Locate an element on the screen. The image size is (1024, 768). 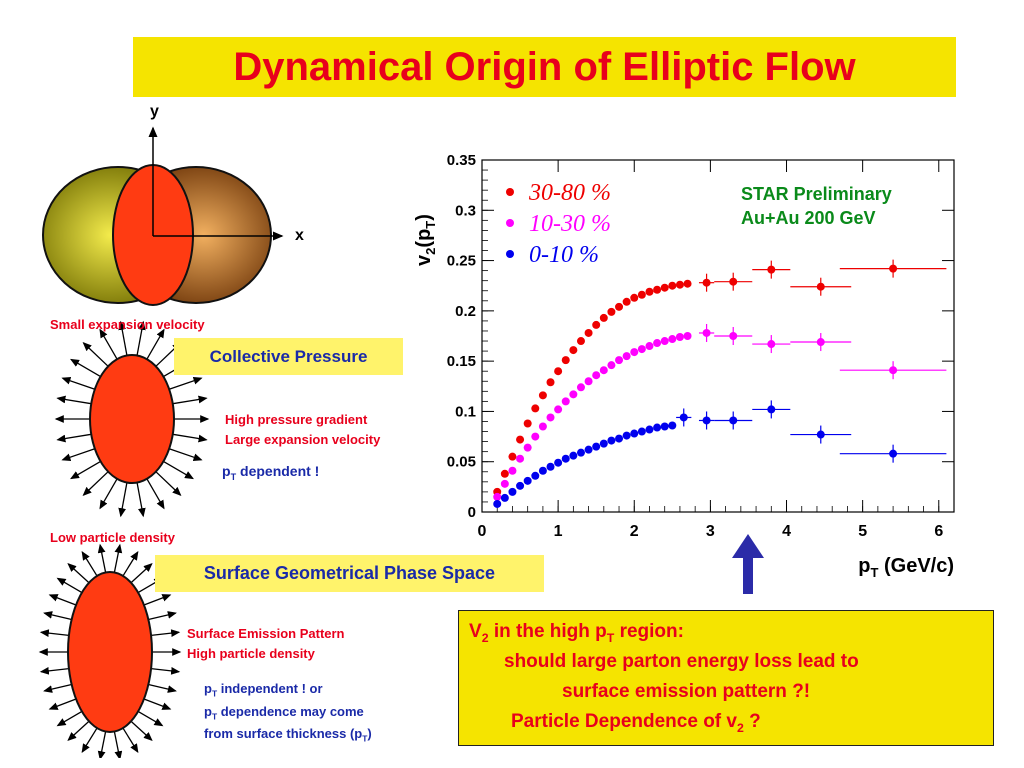
ellipse-collective is located at coordinates (132, 419).